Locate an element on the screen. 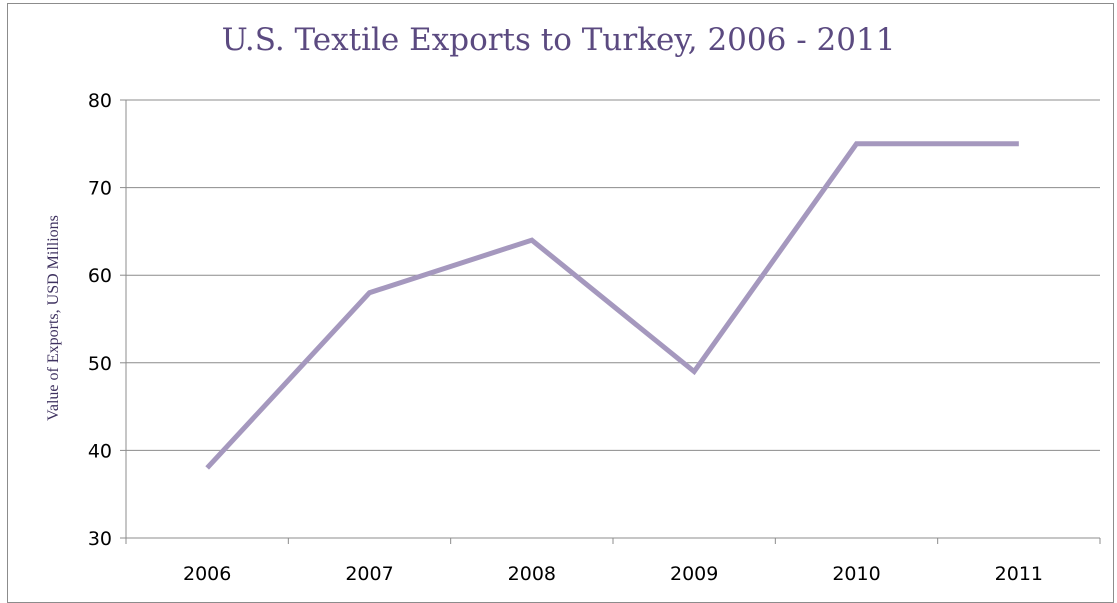 The image size is (1117, 603). y-tick-labels: 30 40 50 60 70 80 is located at coordinates (100, 320).